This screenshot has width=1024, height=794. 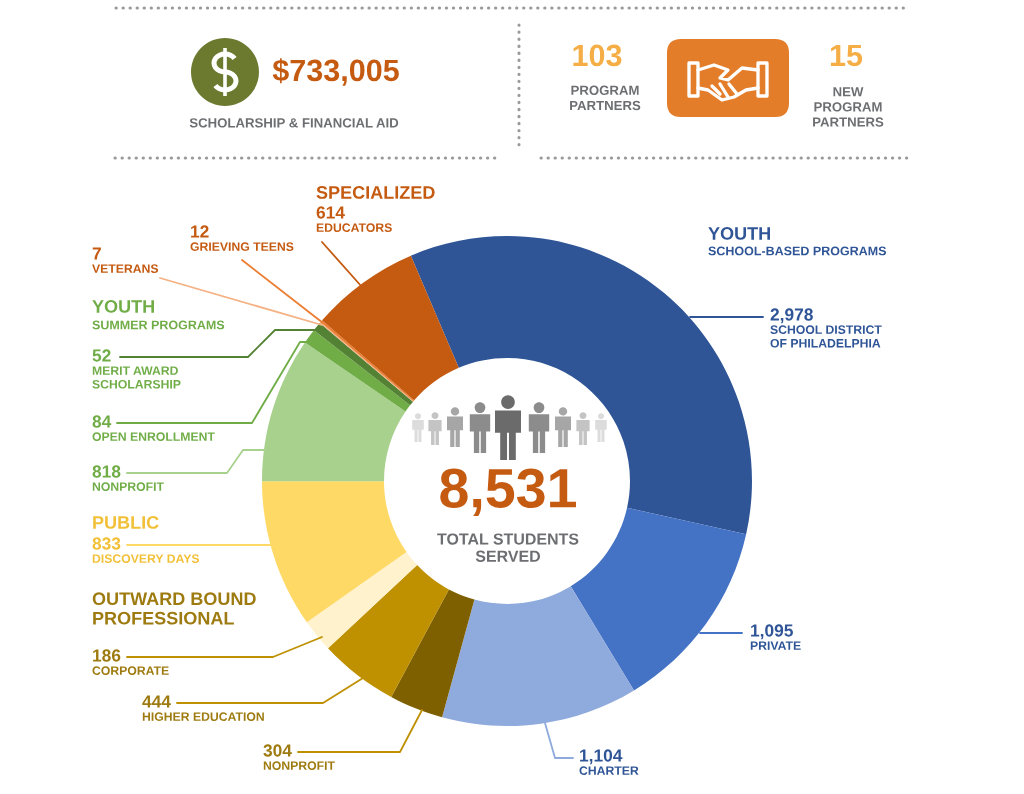 I want to click on text: PUBLIC, so click(x=126, y=522).